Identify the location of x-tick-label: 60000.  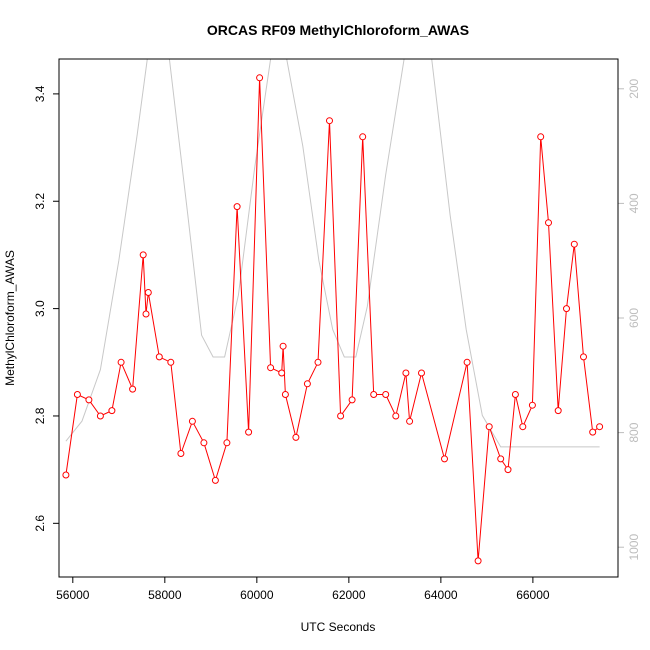
(257, 595).